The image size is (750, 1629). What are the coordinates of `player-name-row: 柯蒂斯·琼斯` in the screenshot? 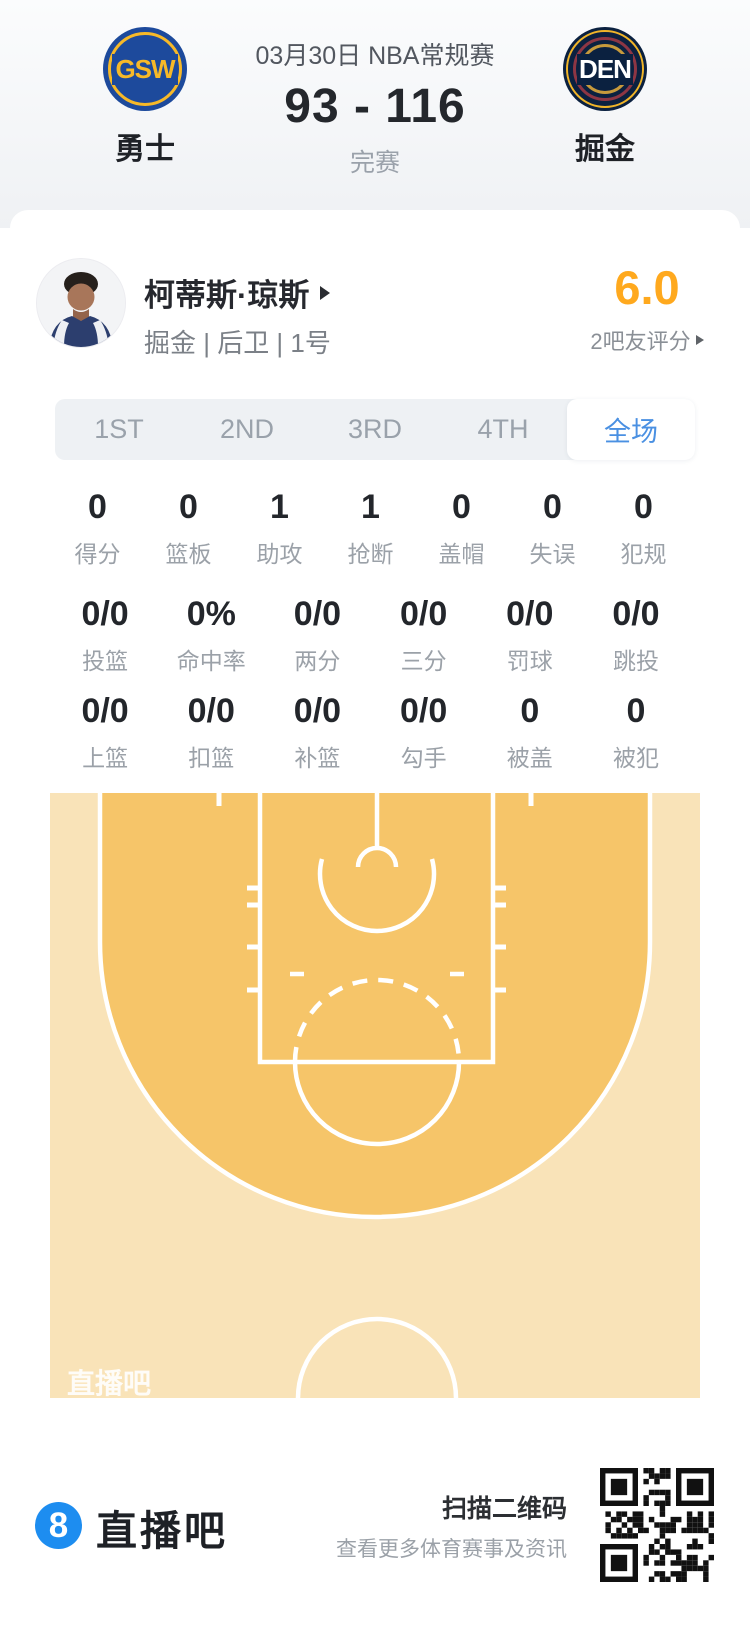 It's located at (237, 292).